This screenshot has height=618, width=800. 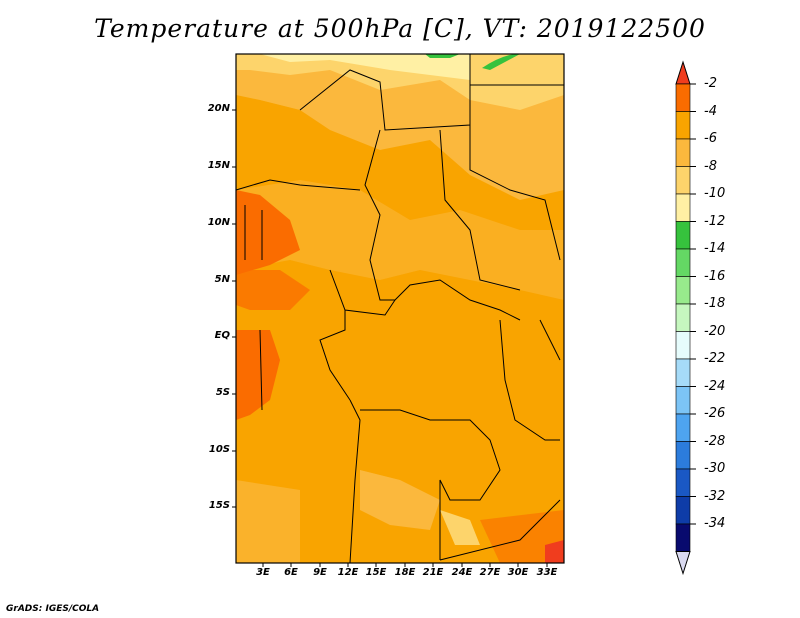 I want to click on colorbar-label: -8, so click(x=710, y=166).